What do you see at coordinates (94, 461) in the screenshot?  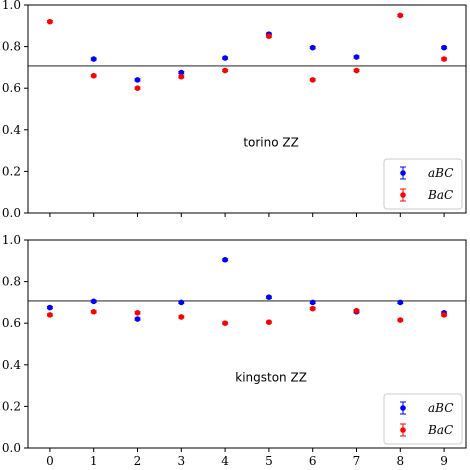 I see `x-tick-label: 1` at bounding box center [94, 461].